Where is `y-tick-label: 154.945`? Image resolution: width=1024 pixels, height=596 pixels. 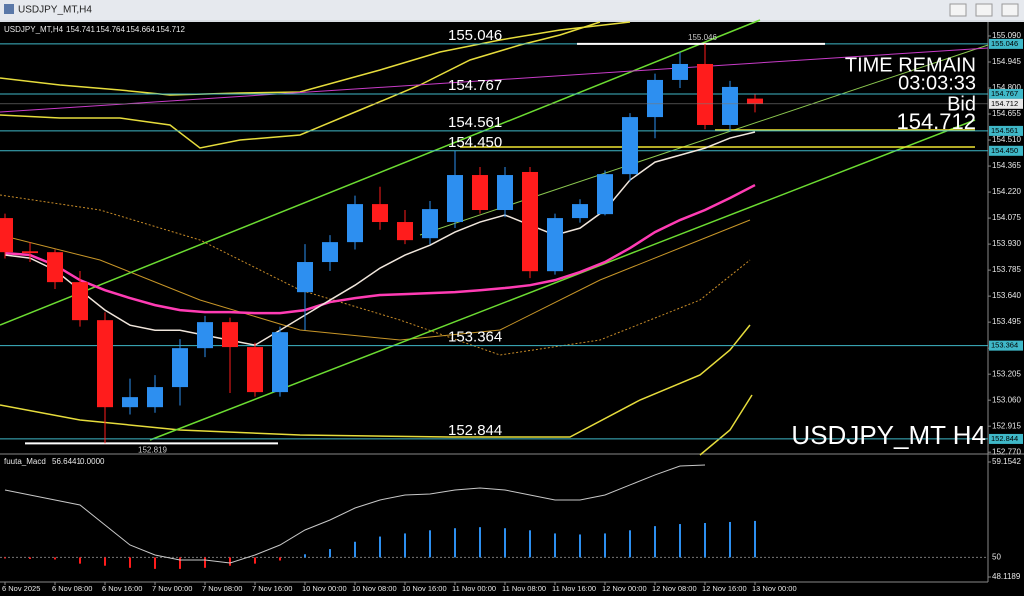
y-tick-label: 154.945 is located at coordinates (1006, 61).